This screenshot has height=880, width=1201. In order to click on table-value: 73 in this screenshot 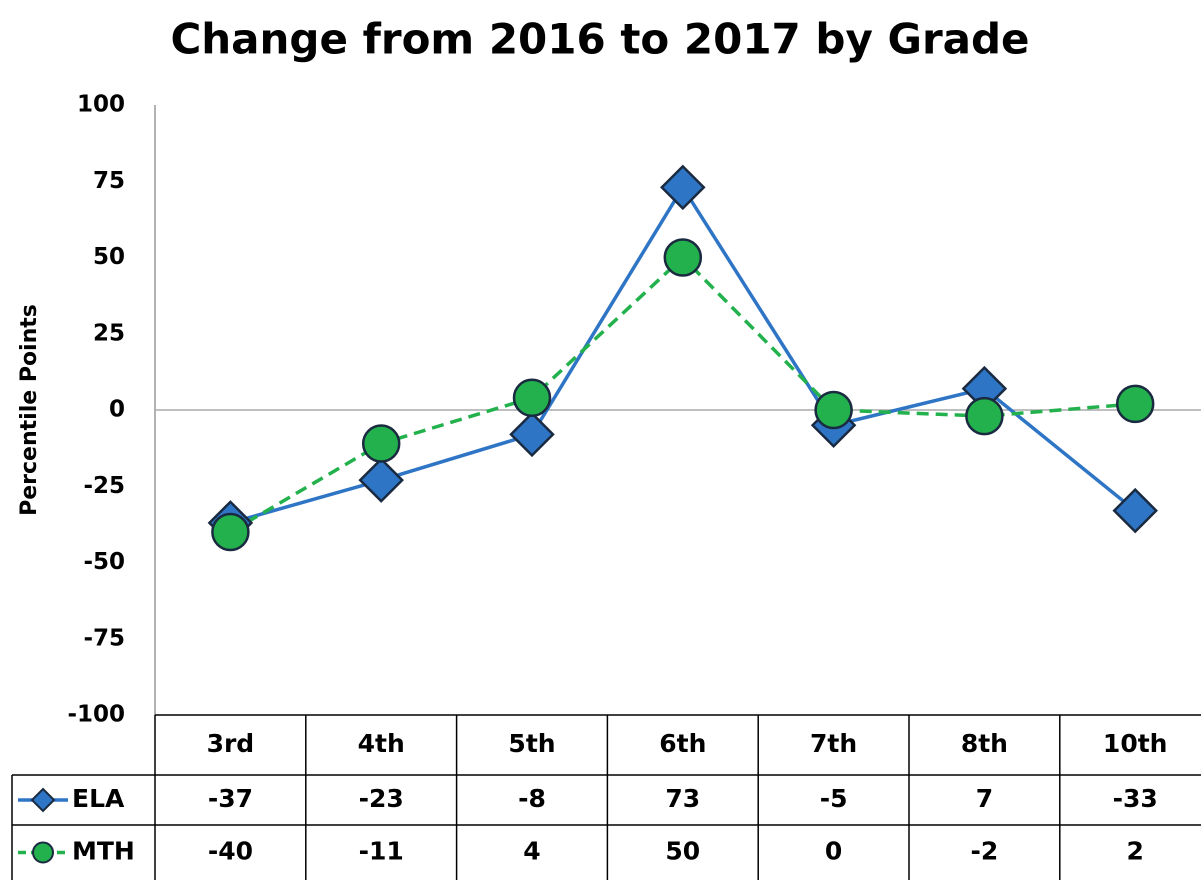, I will do `click(682, 798)`.